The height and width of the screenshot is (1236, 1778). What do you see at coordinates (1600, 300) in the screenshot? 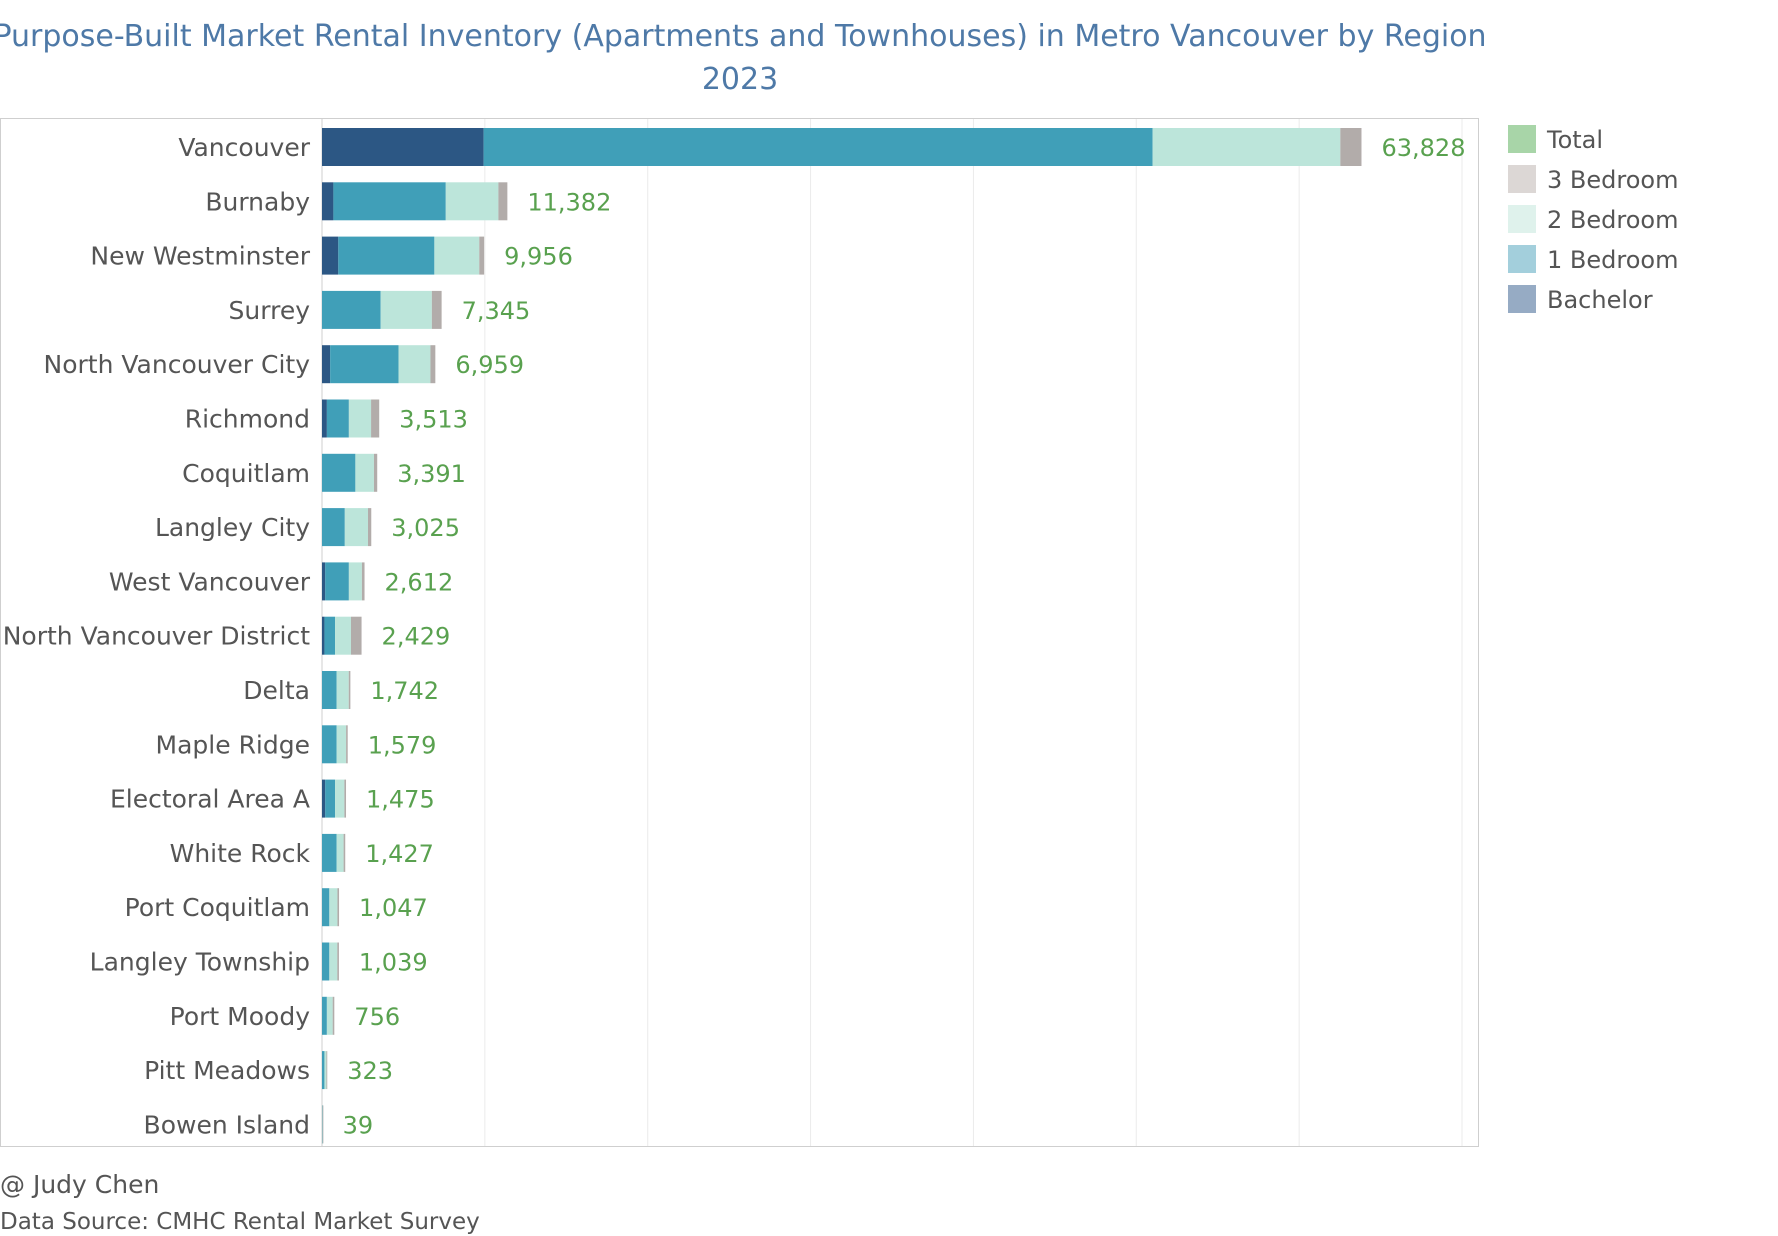
I see `legend-label: Bachelor` at bounding box center [1600, 300].